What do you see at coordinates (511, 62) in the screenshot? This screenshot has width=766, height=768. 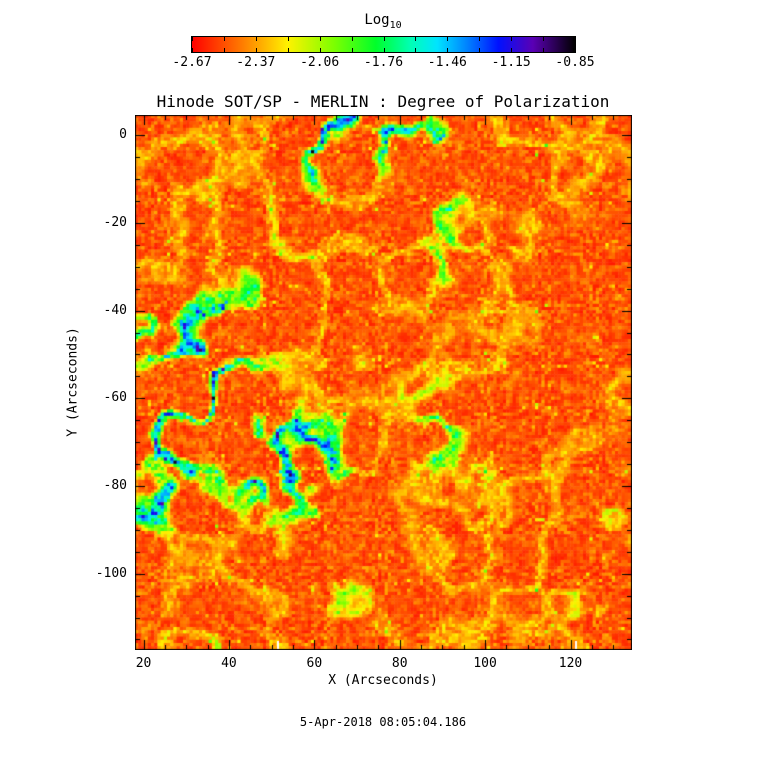 I see `colorbar-tick-label: -1.15` at bounding box center [511, 62].